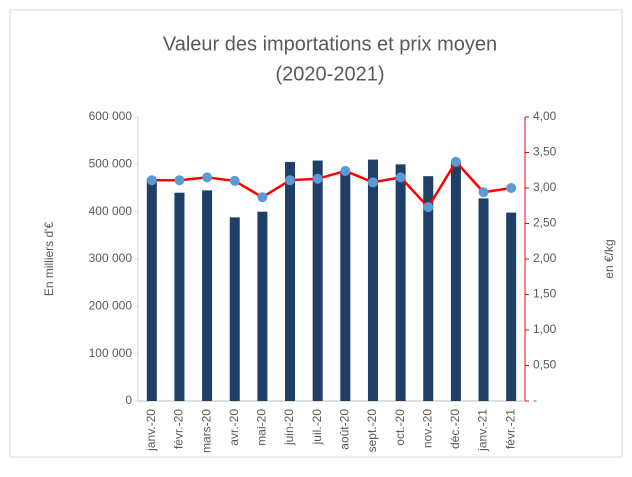 The width and height of the screenshot is (632, 477). Describe the element at coordinates (111, 353) in the screenshot. I see `y-tick-label: 100 000` at that location.